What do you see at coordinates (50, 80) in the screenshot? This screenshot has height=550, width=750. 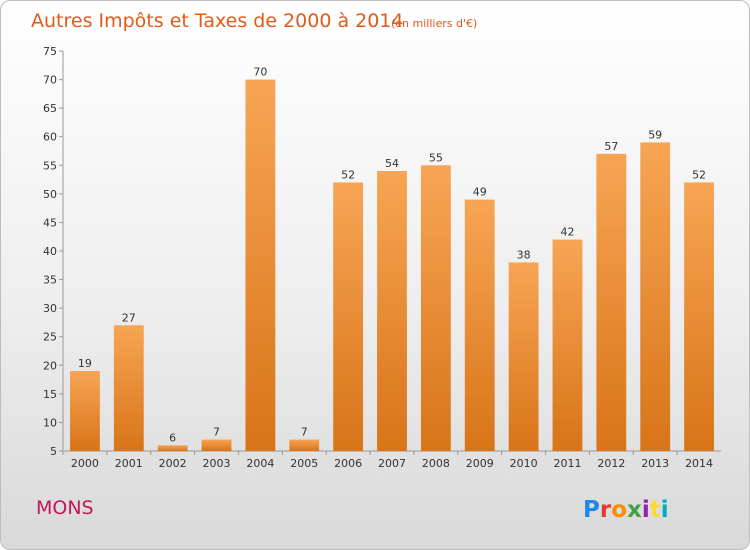 I see `y-tick-label: 70` at bounding box center [50, 80].